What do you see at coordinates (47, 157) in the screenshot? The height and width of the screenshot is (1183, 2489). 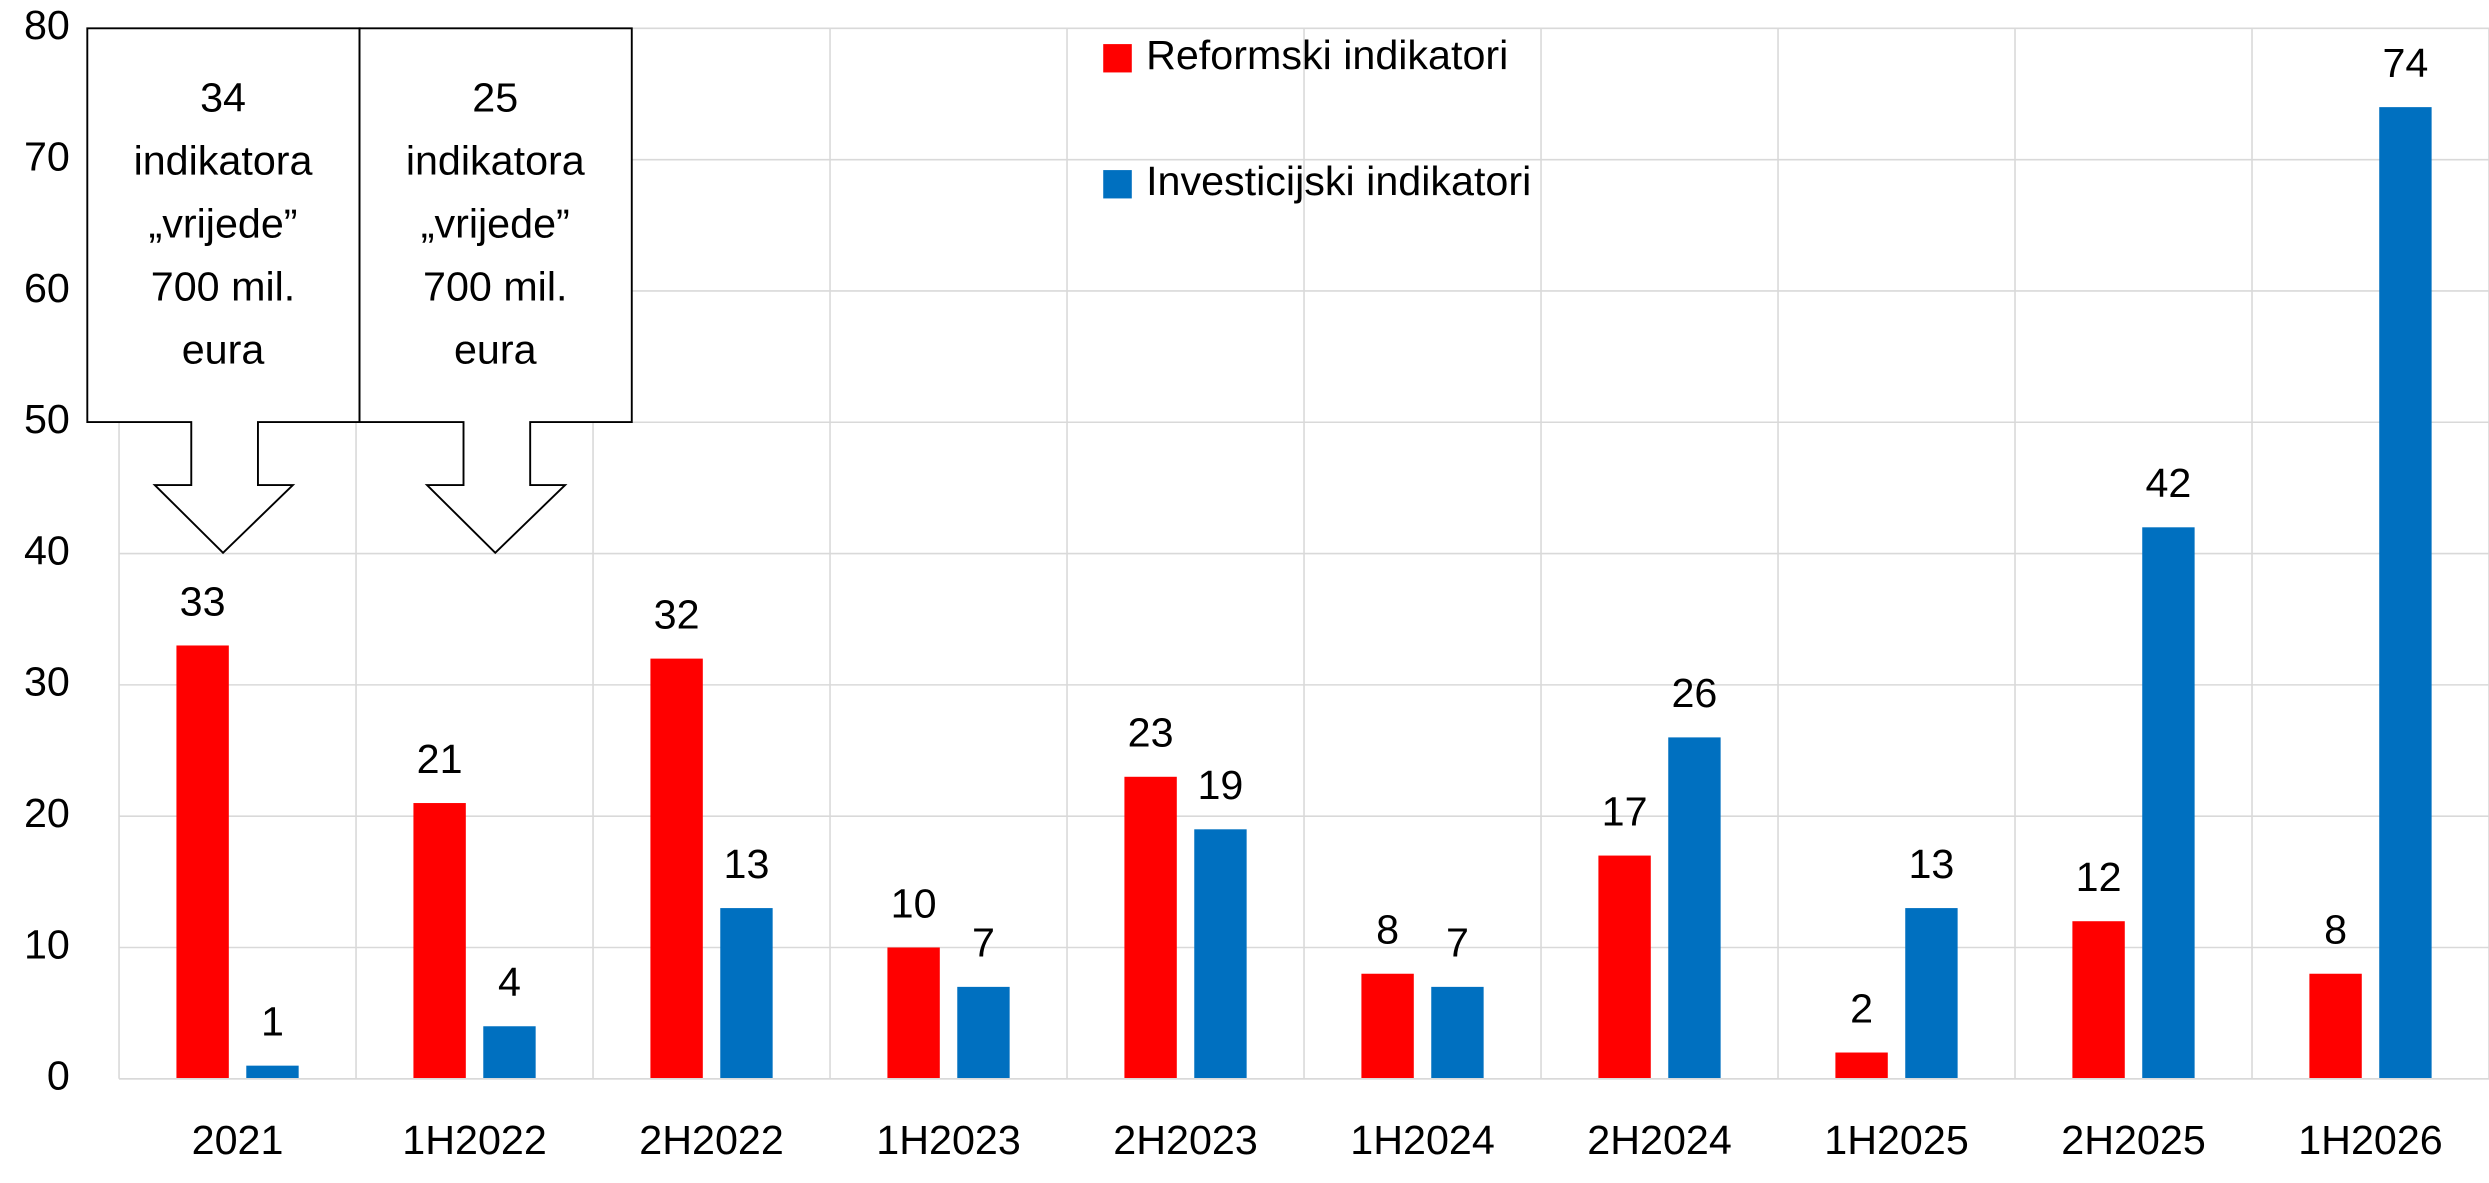 I see `y-tick-label: 70` at bounding box center [47, 157].